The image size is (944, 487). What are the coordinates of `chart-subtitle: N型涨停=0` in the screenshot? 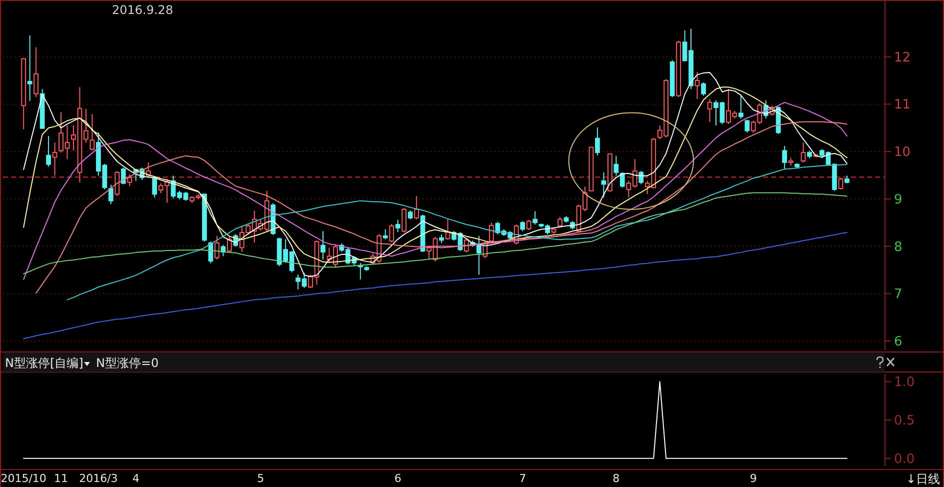 It's located at (127, 363).